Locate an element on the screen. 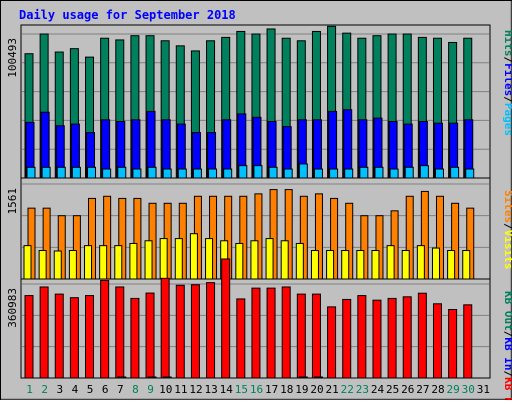 The image size is (512, 405). day-label-10: 10 is located at coordinates (165, 389).